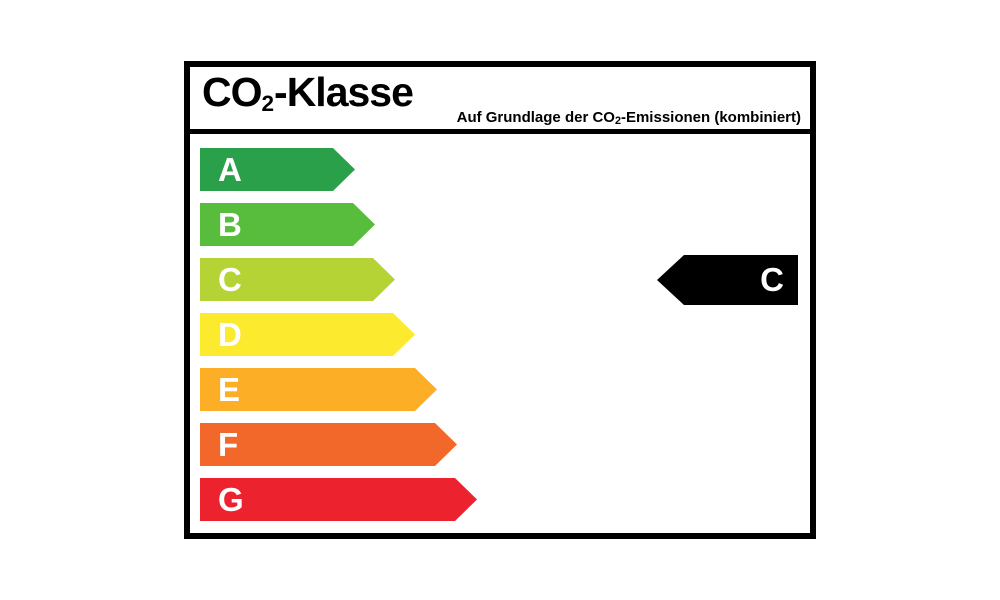 Image resolution: width=1000 pixels, height=600 pixels. Describe the element at coordinates (268, 103) in the screenshot. I see `title-subscript: 2` at that location.